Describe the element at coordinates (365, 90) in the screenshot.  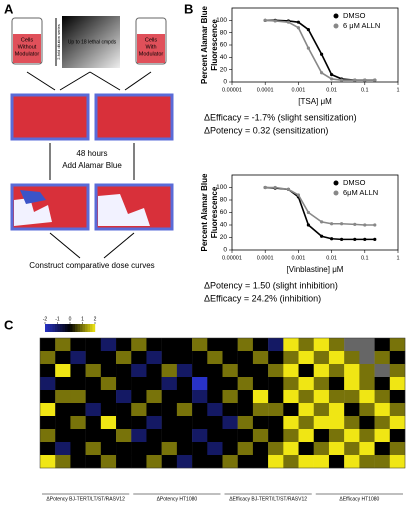
I see `x-tick-label: 0.1` at that location.